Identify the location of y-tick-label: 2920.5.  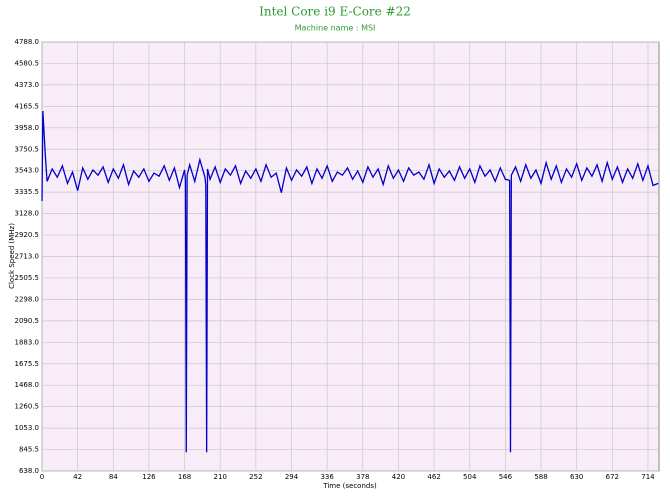
(27, 235).